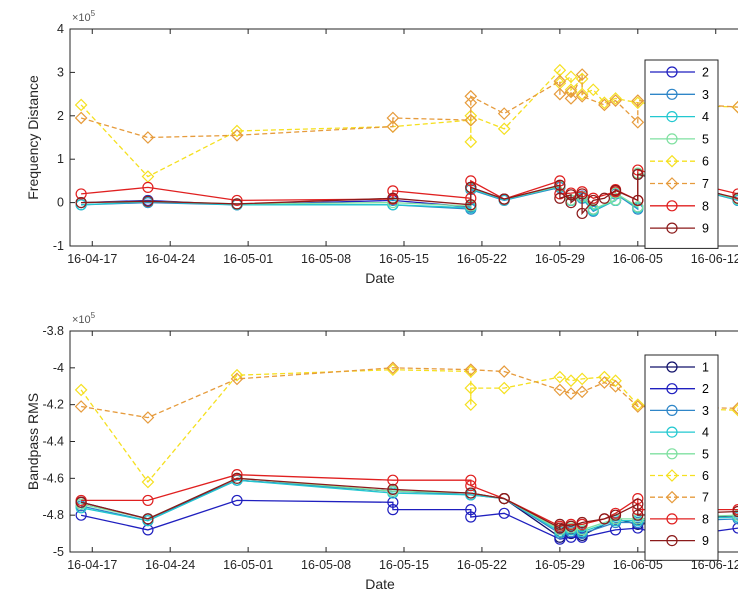 This screenshot has width=738, height=597. Describe the element at coordinates (679, 498) in the screenshot. I see `legend-entry-7: 7` at that location.